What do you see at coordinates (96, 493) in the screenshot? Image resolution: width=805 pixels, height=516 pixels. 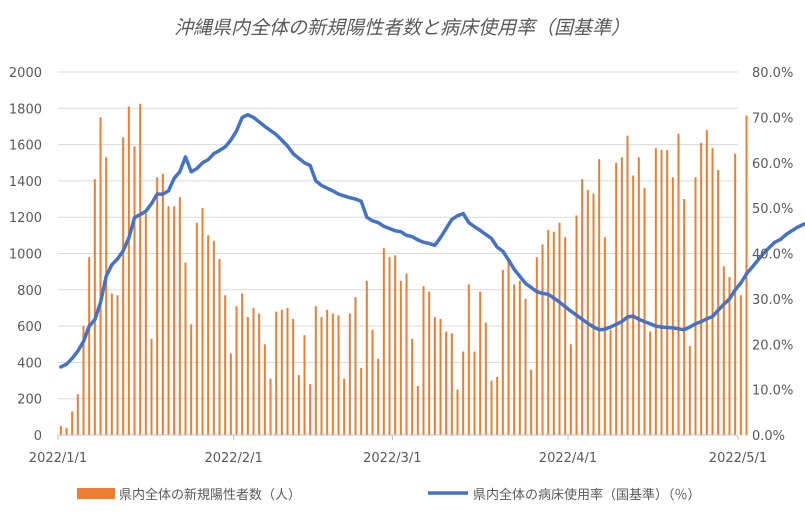 I see `legend-swatch-bar` at bounding box center [96, 493].